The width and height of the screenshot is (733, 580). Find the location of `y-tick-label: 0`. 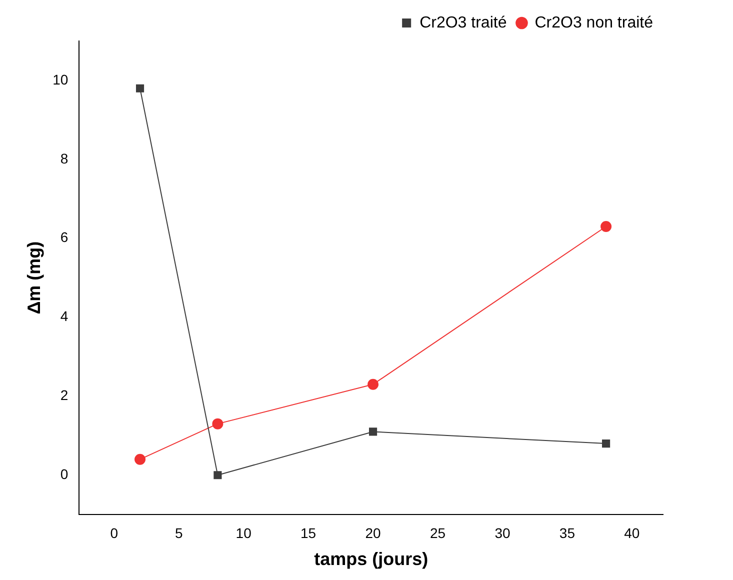

y-tick-label: 0 is located at coordinates (64, 474).